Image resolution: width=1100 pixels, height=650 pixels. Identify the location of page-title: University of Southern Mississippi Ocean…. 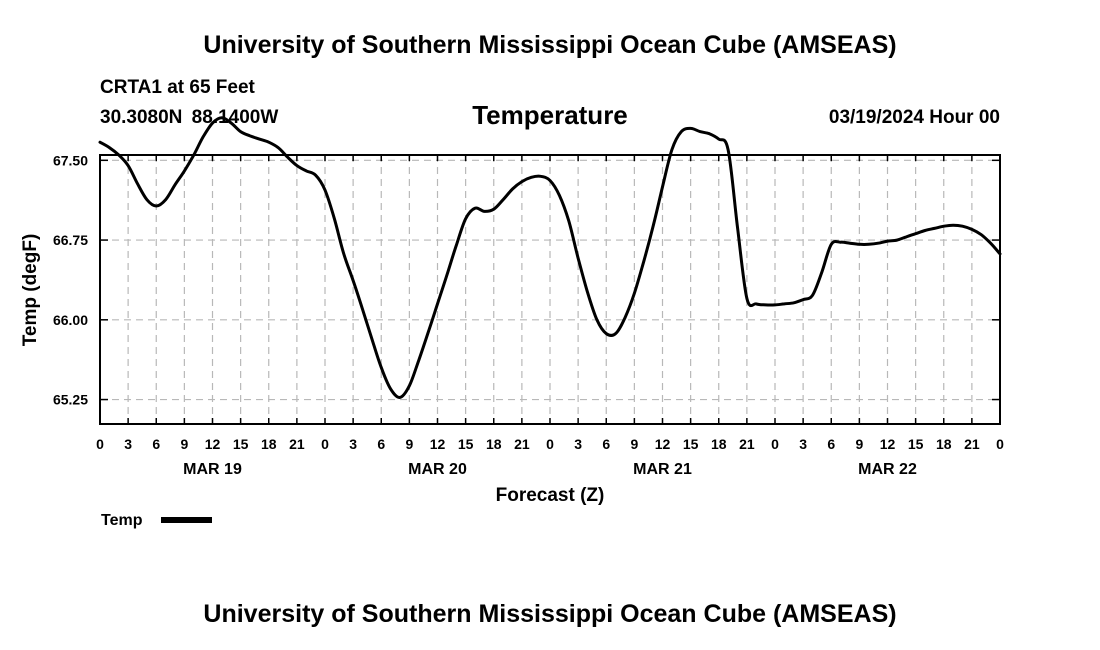
(550, 45).